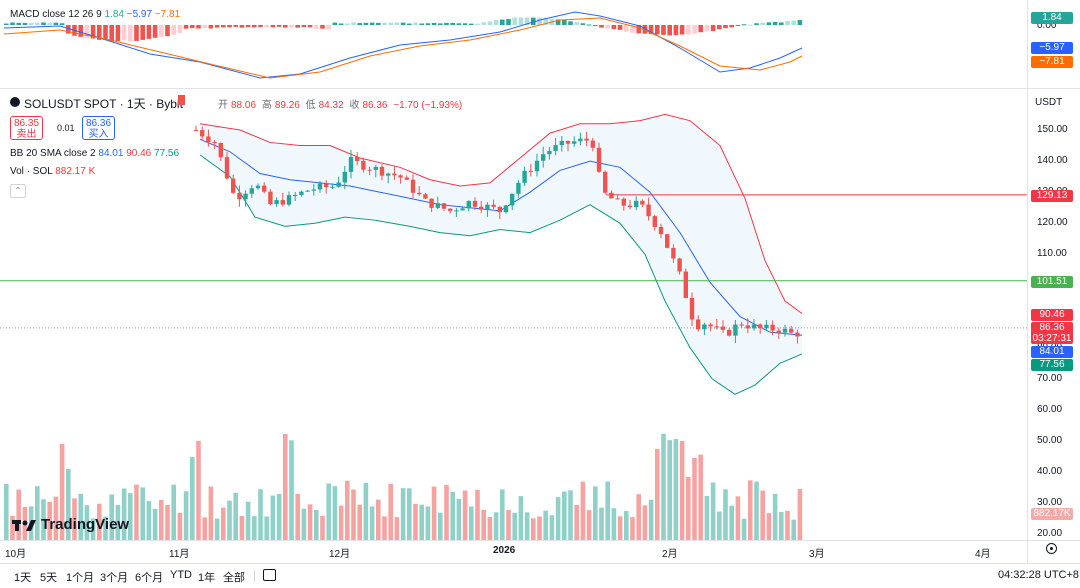 Image resolution: width=1080 pixels, height=588 pixels. Describe the element at coordinates (114, 578) in the screenshot. I see `range-3m: 3个月` at that location.